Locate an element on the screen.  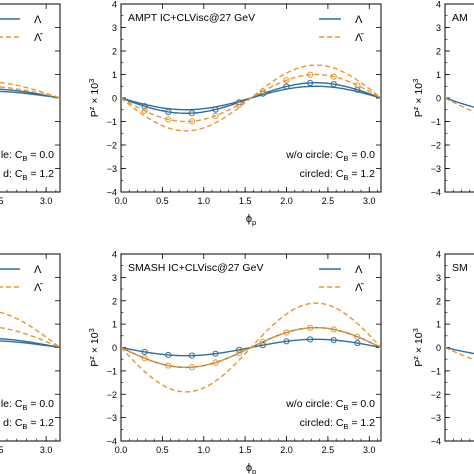
y-tick-label: −4 is located at coordinates (436, 442).